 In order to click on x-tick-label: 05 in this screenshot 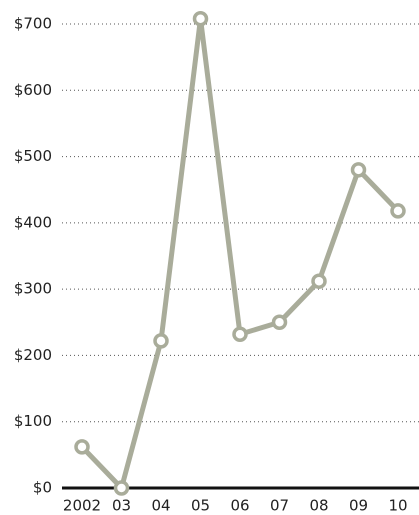, I will do `click(200, 506)`.